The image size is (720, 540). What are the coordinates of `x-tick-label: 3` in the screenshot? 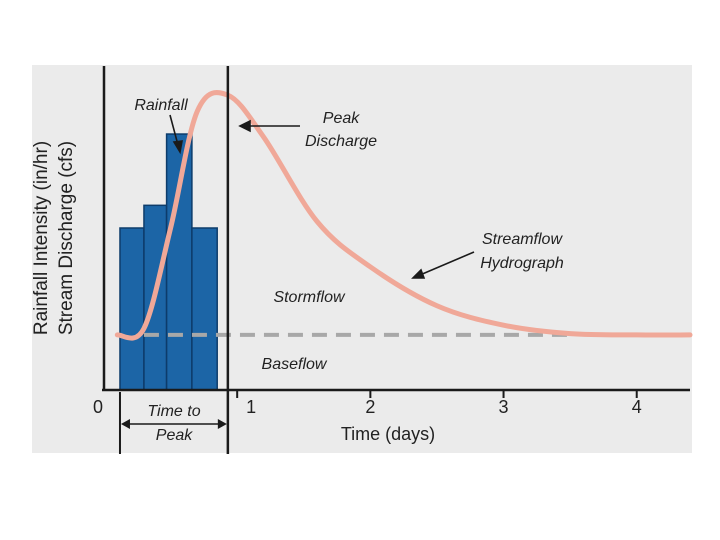 It's located at (504, 407).